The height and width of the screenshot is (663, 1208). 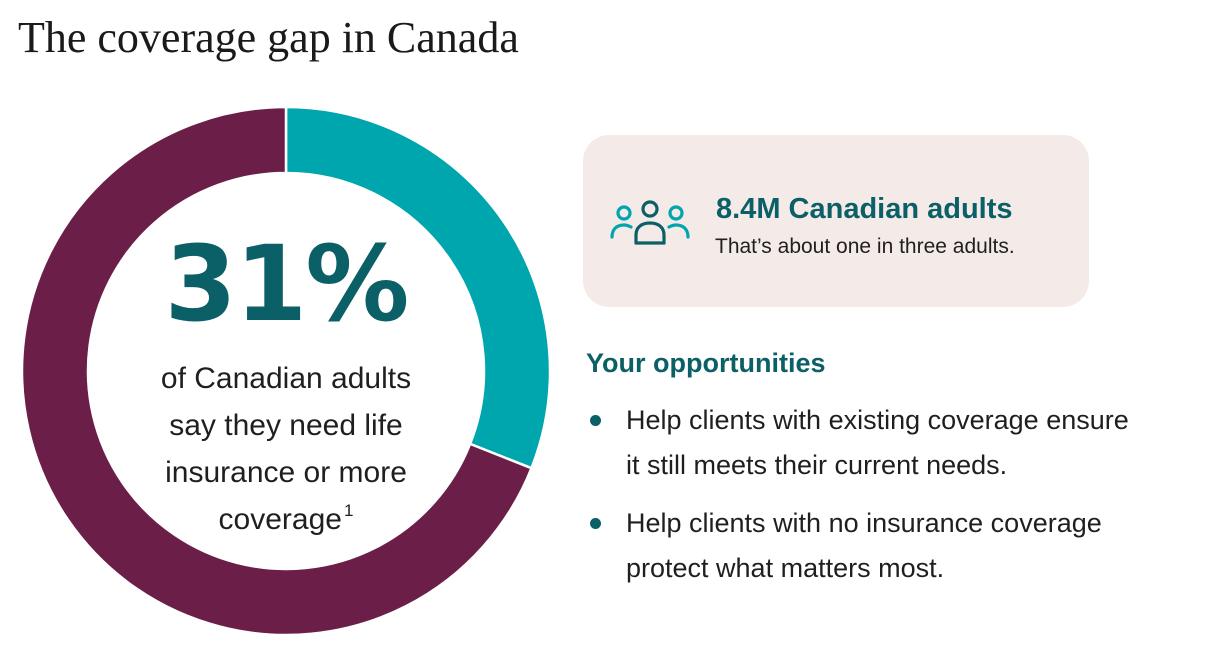 What do you see at coordinates (286, 472) in the screenshot?
I see `description-line: insurance or more` at bounding box center [286, 472].